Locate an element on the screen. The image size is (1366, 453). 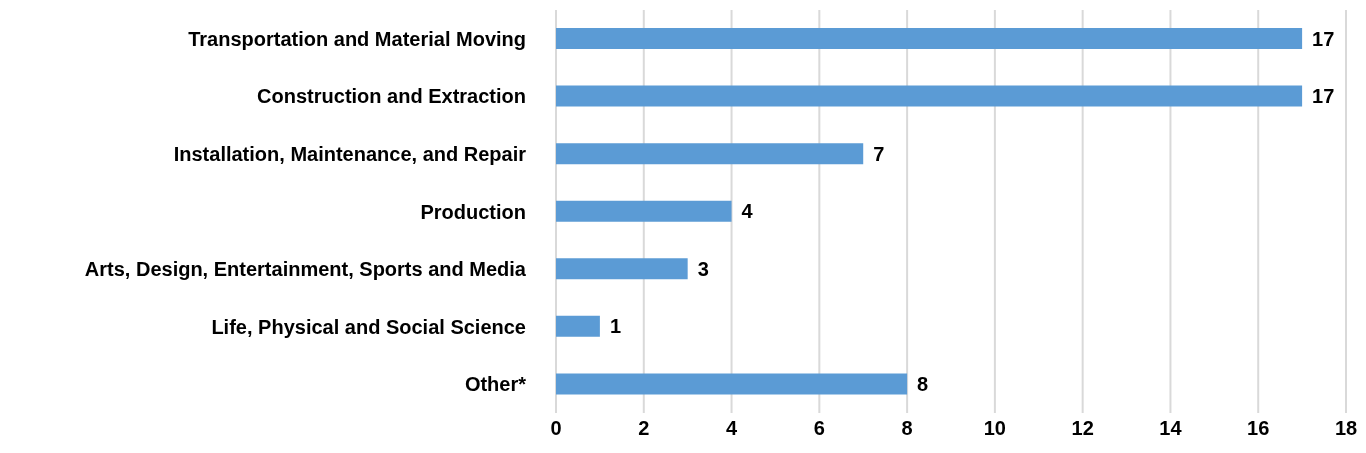
x-tick-label: 12 is located at coordinates (1082, 428).